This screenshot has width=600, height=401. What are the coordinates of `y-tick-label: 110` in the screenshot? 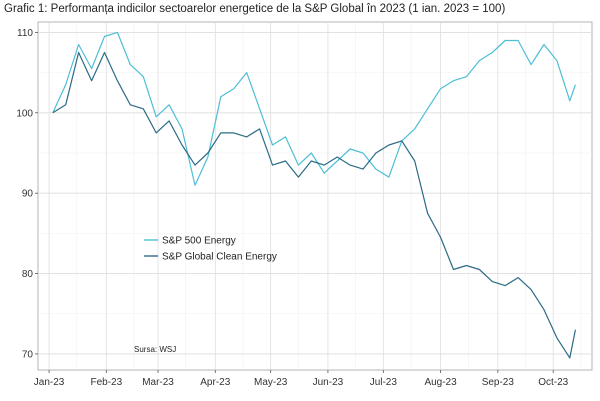 It's located at (25, 33).